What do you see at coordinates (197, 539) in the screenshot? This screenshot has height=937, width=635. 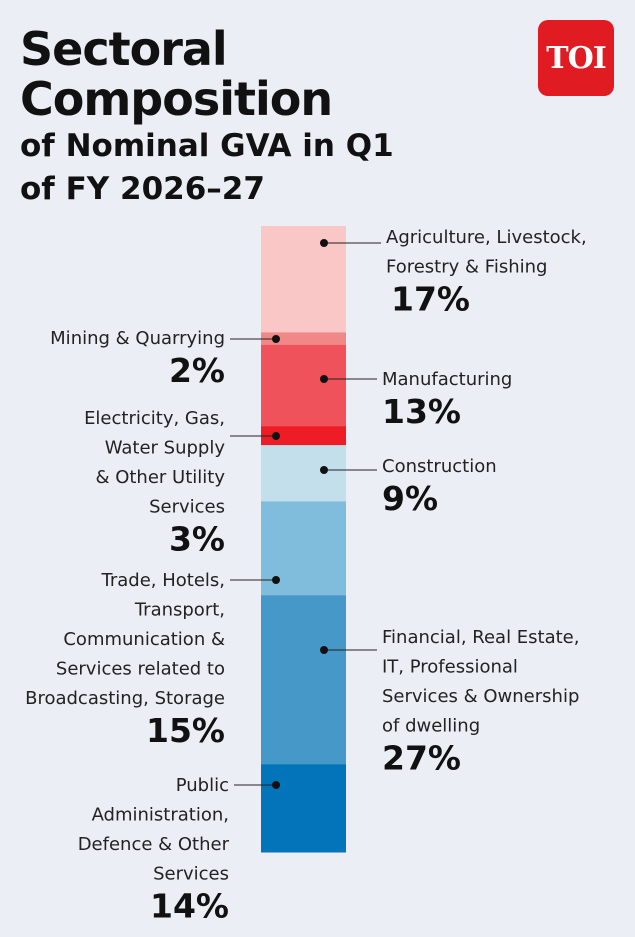 I see `segment-value: 3%` at bounding box center [197, 539].